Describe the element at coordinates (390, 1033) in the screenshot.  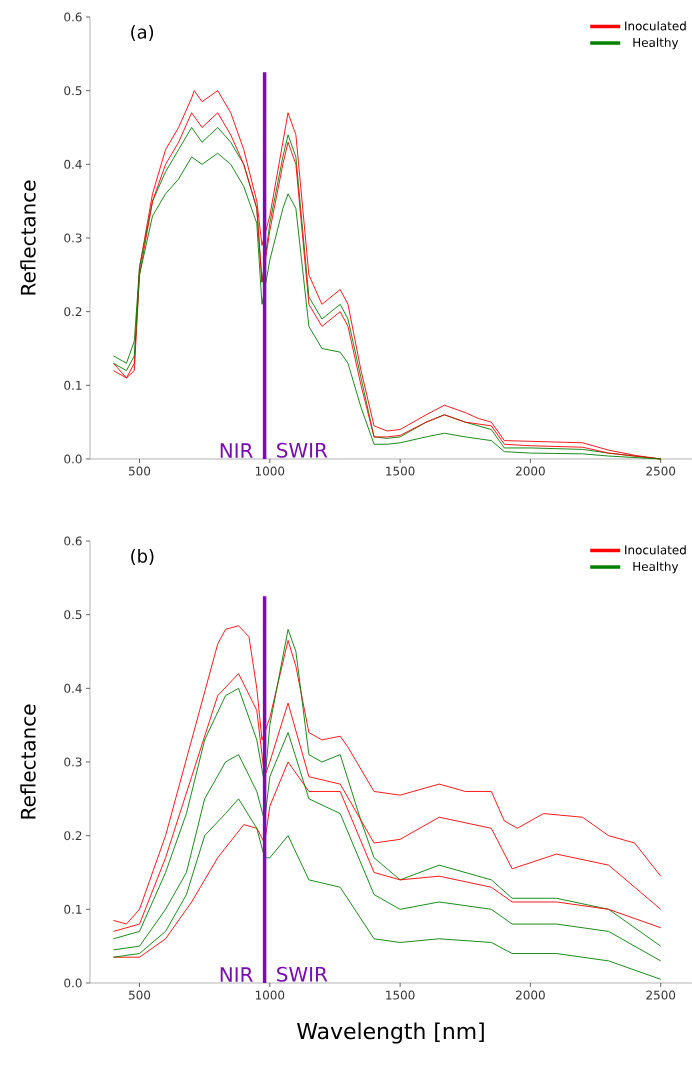
I see `x-axis-title: Wavelength [nm]` at that location.